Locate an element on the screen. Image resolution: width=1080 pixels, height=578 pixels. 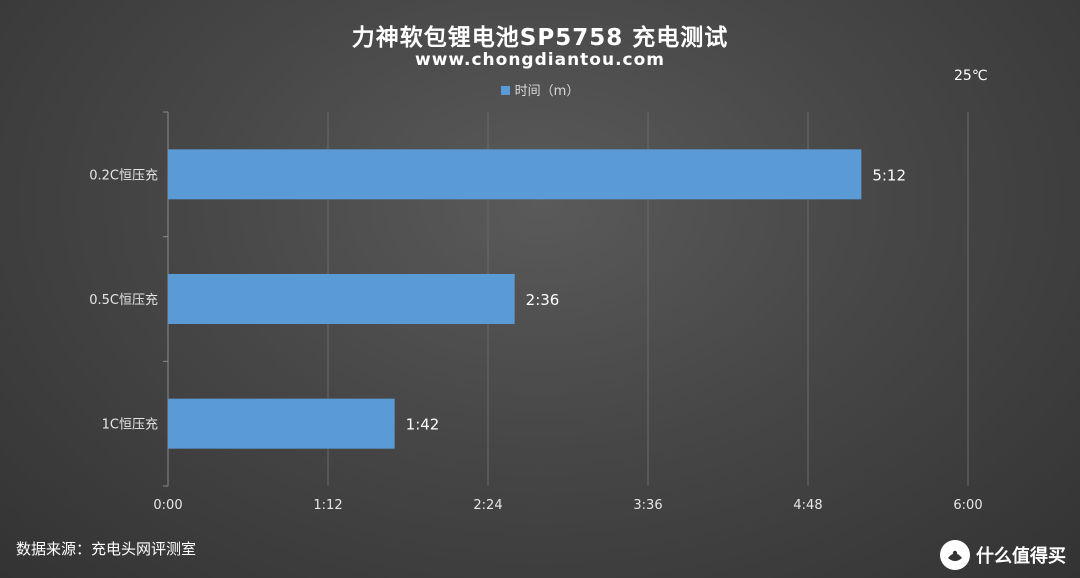
legend-swatch is located at coordinates (505, 90).